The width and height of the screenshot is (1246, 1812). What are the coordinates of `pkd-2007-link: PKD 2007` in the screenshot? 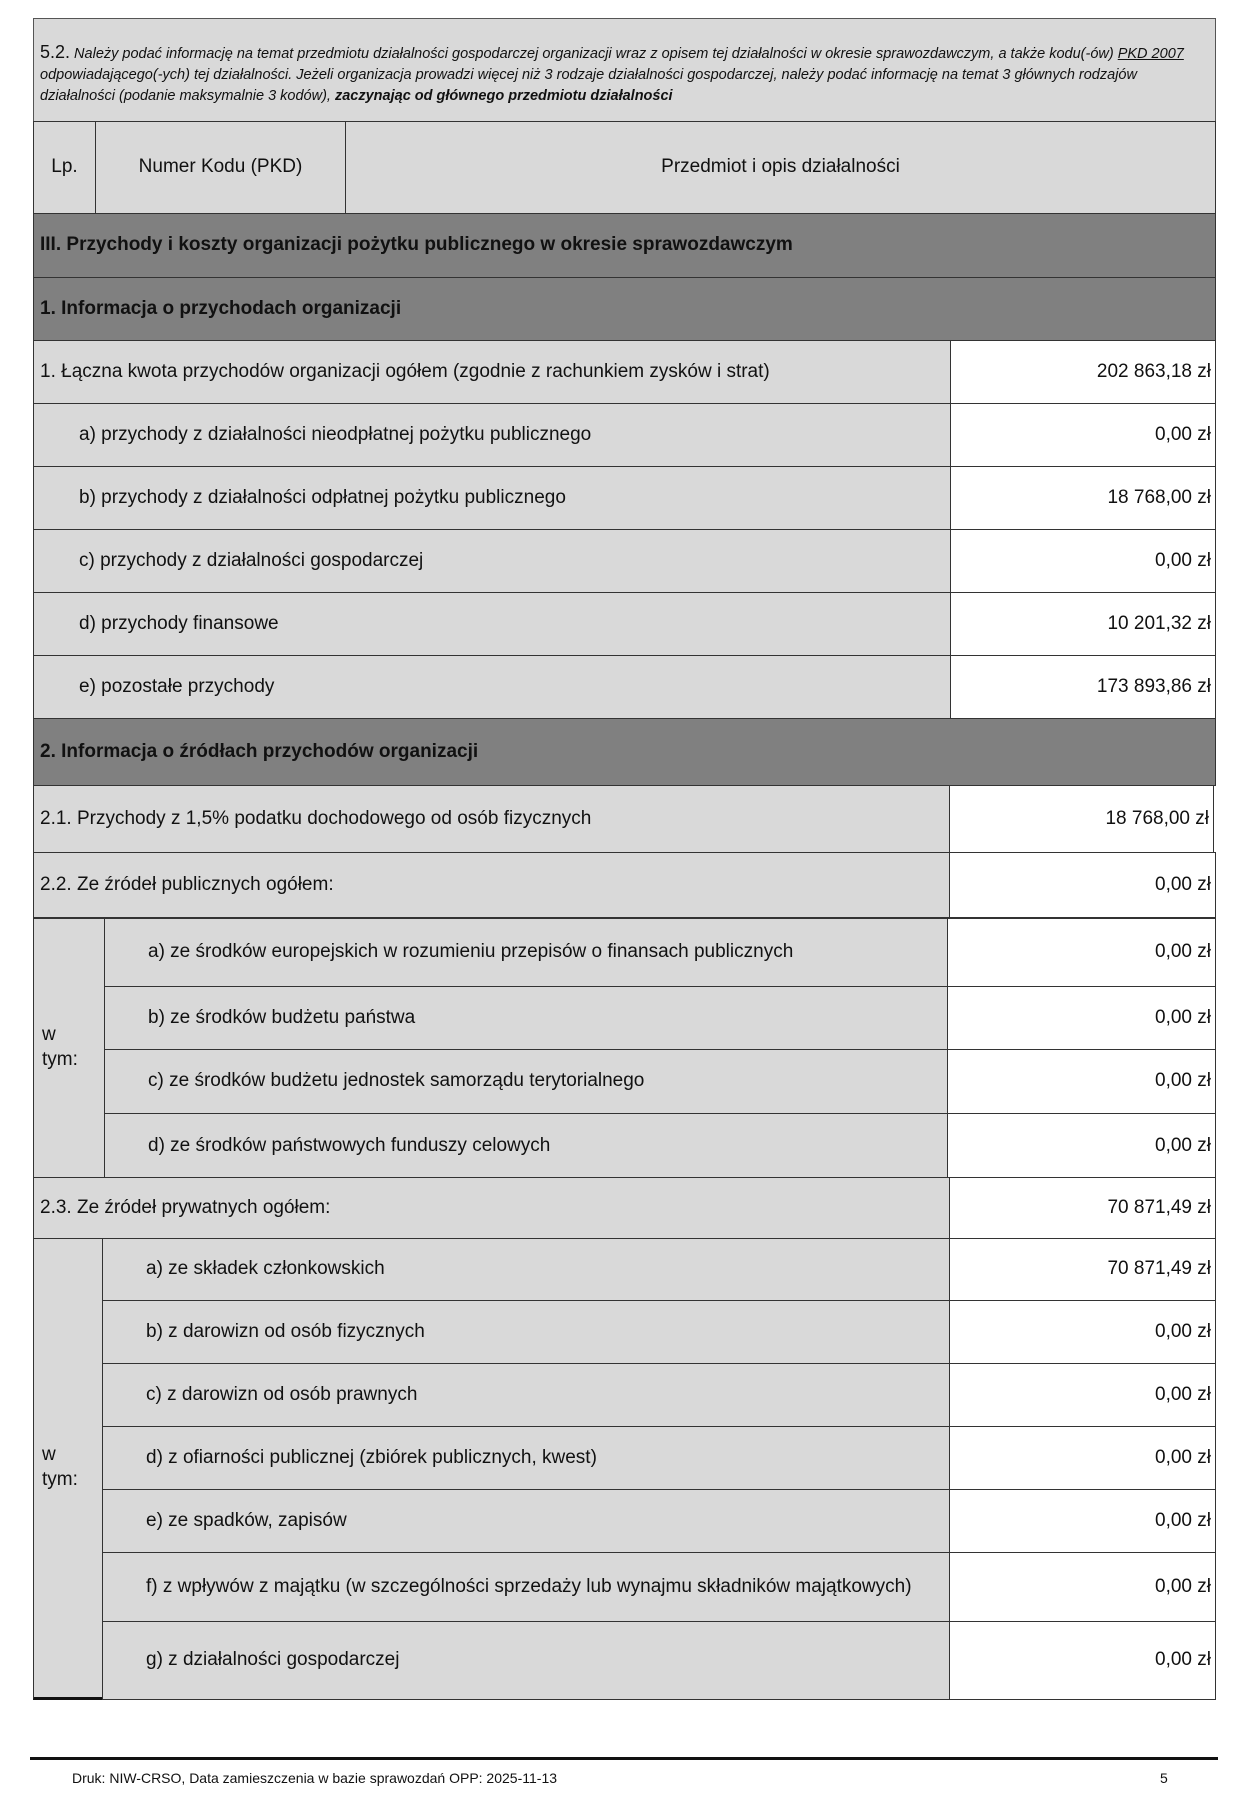 It's located at (1150, 54).